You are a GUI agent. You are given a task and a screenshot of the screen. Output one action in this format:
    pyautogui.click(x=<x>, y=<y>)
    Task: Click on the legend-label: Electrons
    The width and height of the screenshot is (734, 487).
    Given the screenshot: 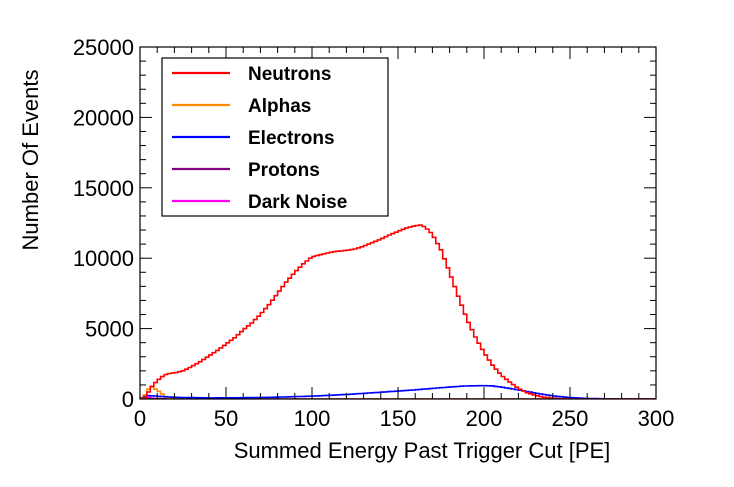 What is the action you would take?
    pyautogui.click(x=291, y=138)
    